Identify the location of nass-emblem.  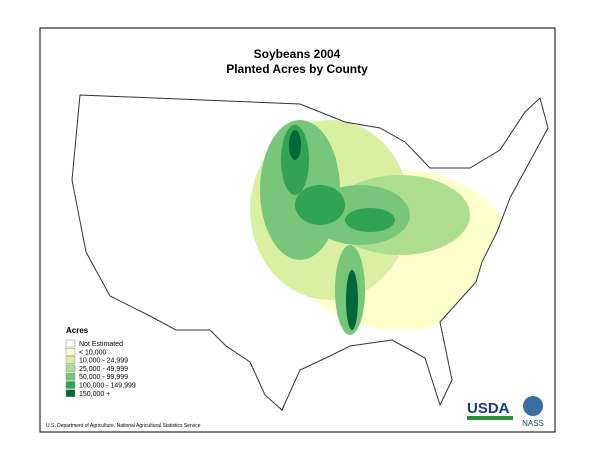
(533, 406).